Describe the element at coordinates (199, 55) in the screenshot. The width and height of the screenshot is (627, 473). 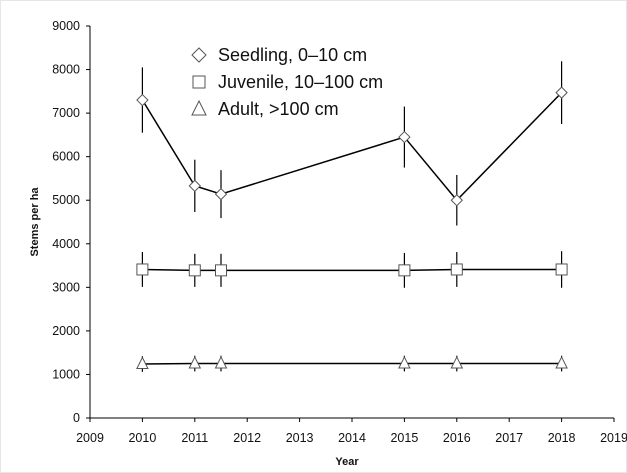
I see `legend-marker-diamond` at that location.